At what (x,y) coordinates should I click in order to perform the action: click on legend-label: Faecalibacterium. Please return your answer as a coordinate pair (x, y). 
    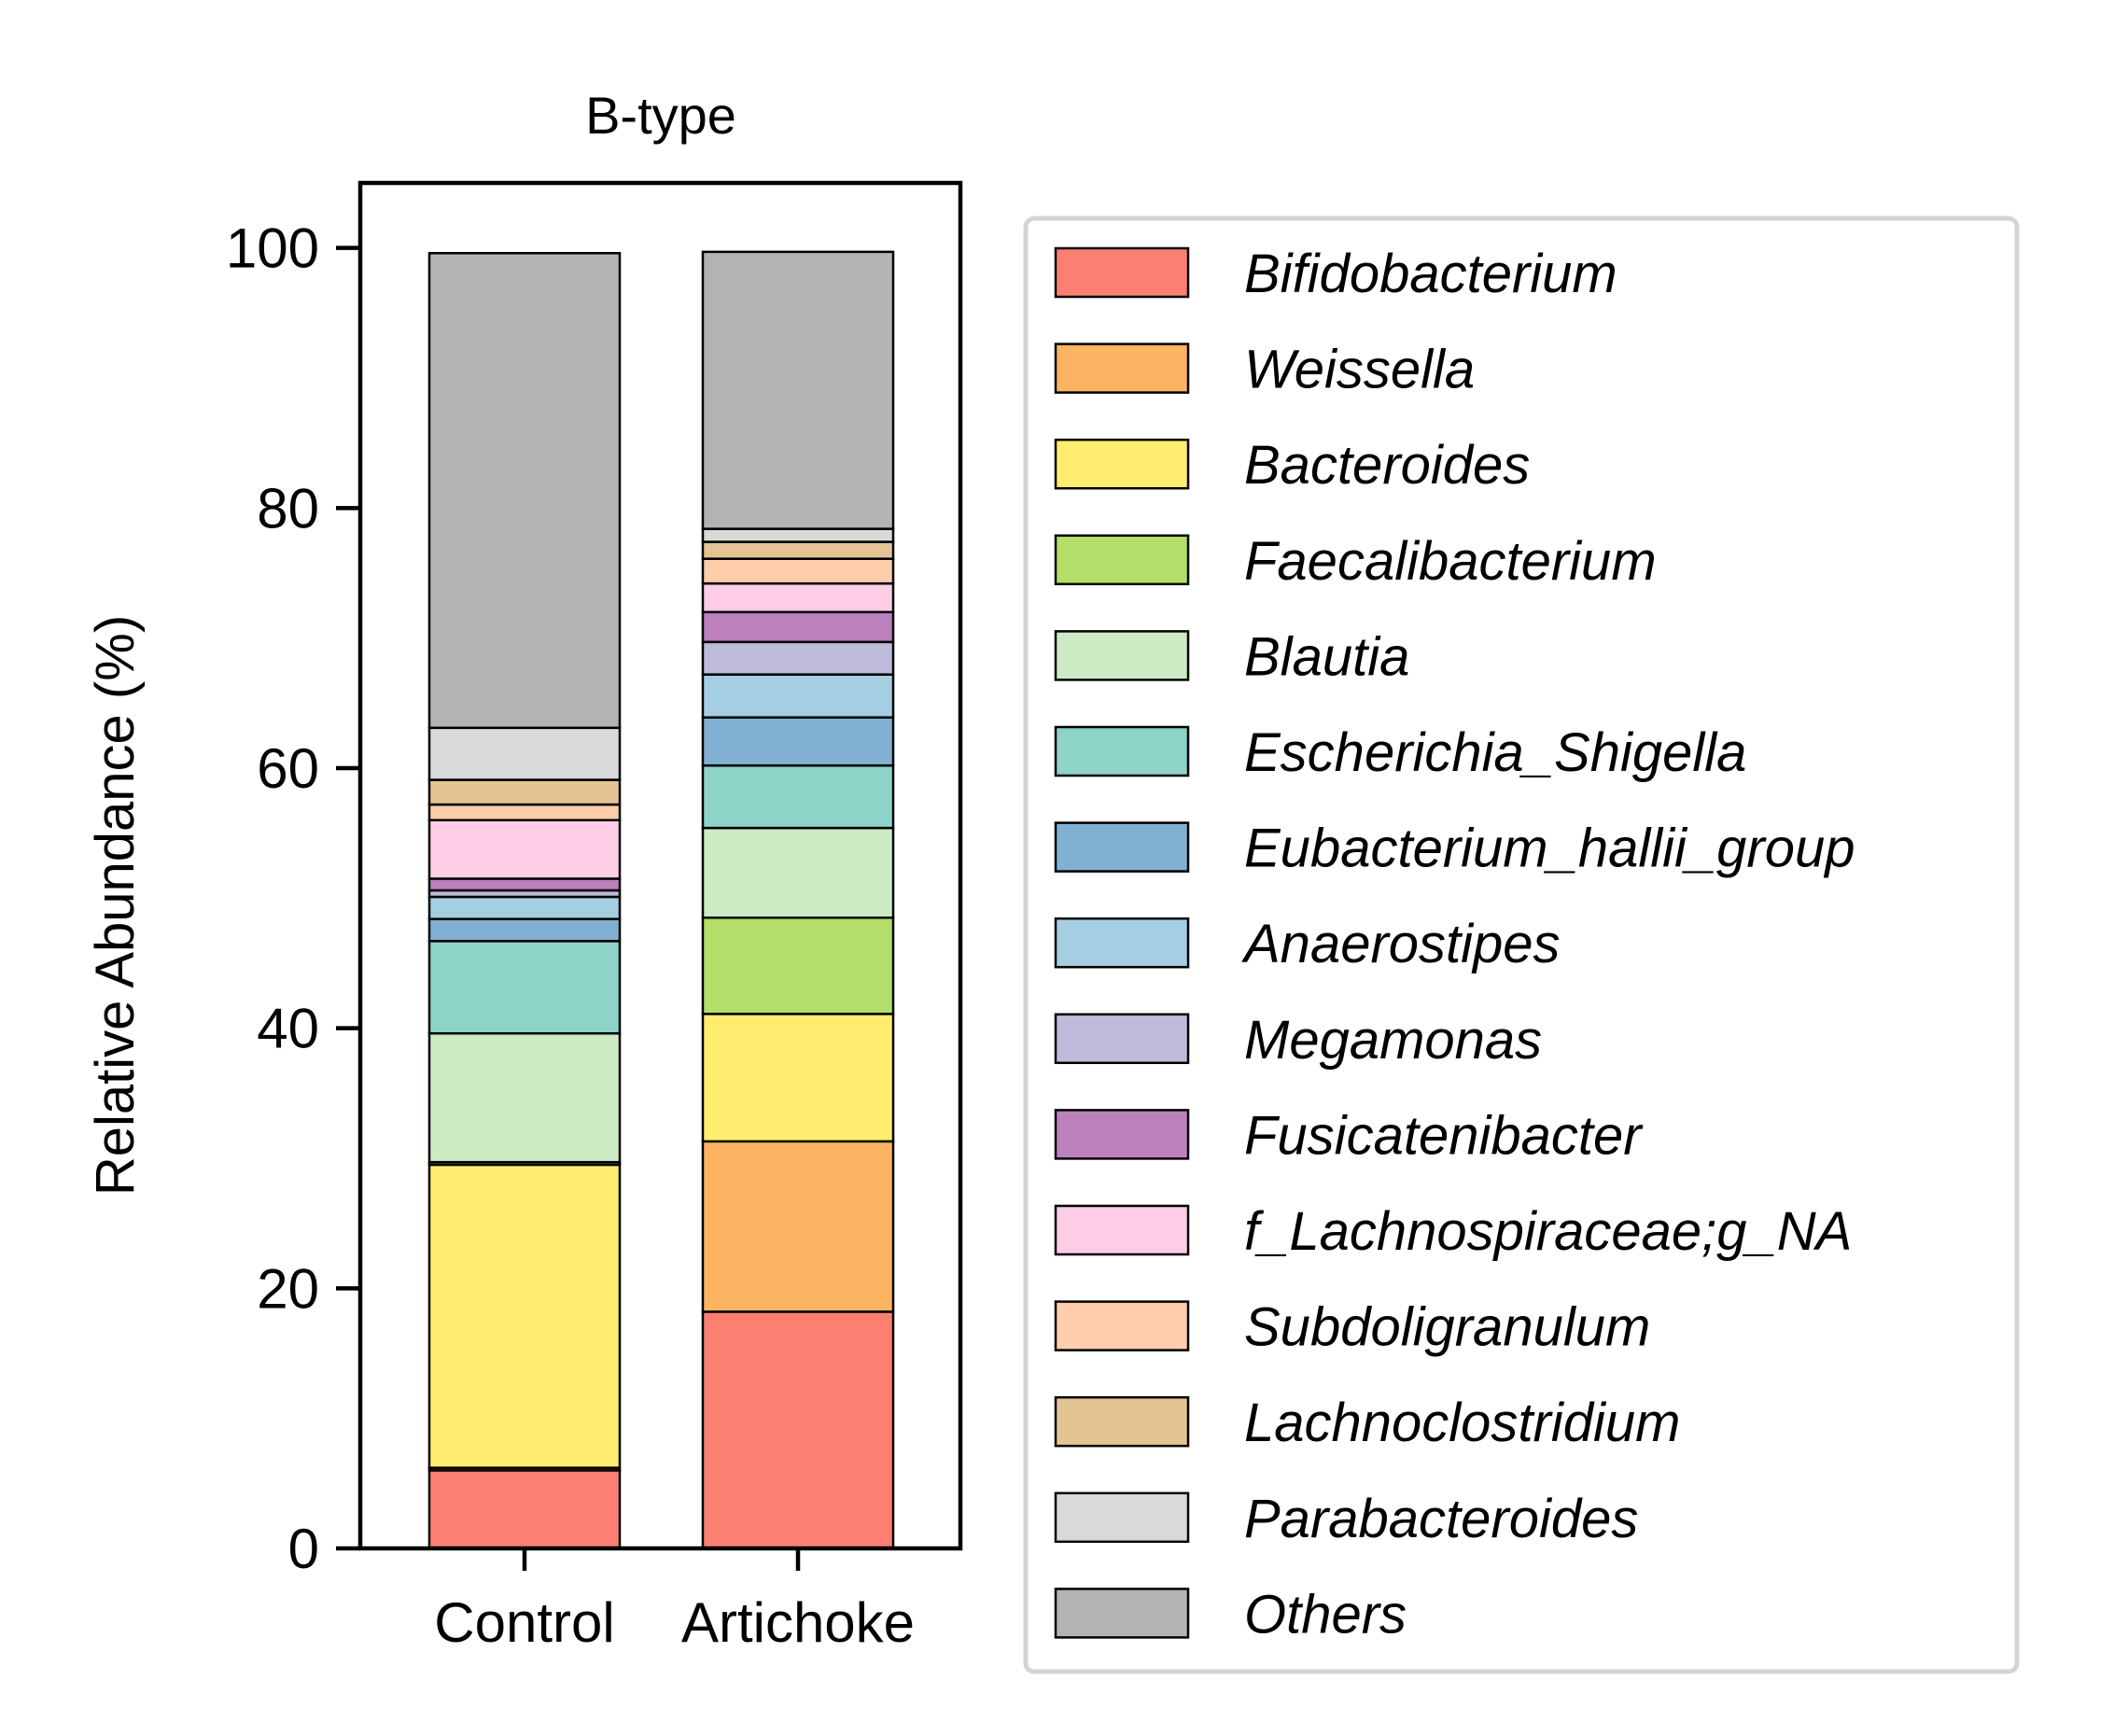
    Looking at the image, I should click on (1450, 561).